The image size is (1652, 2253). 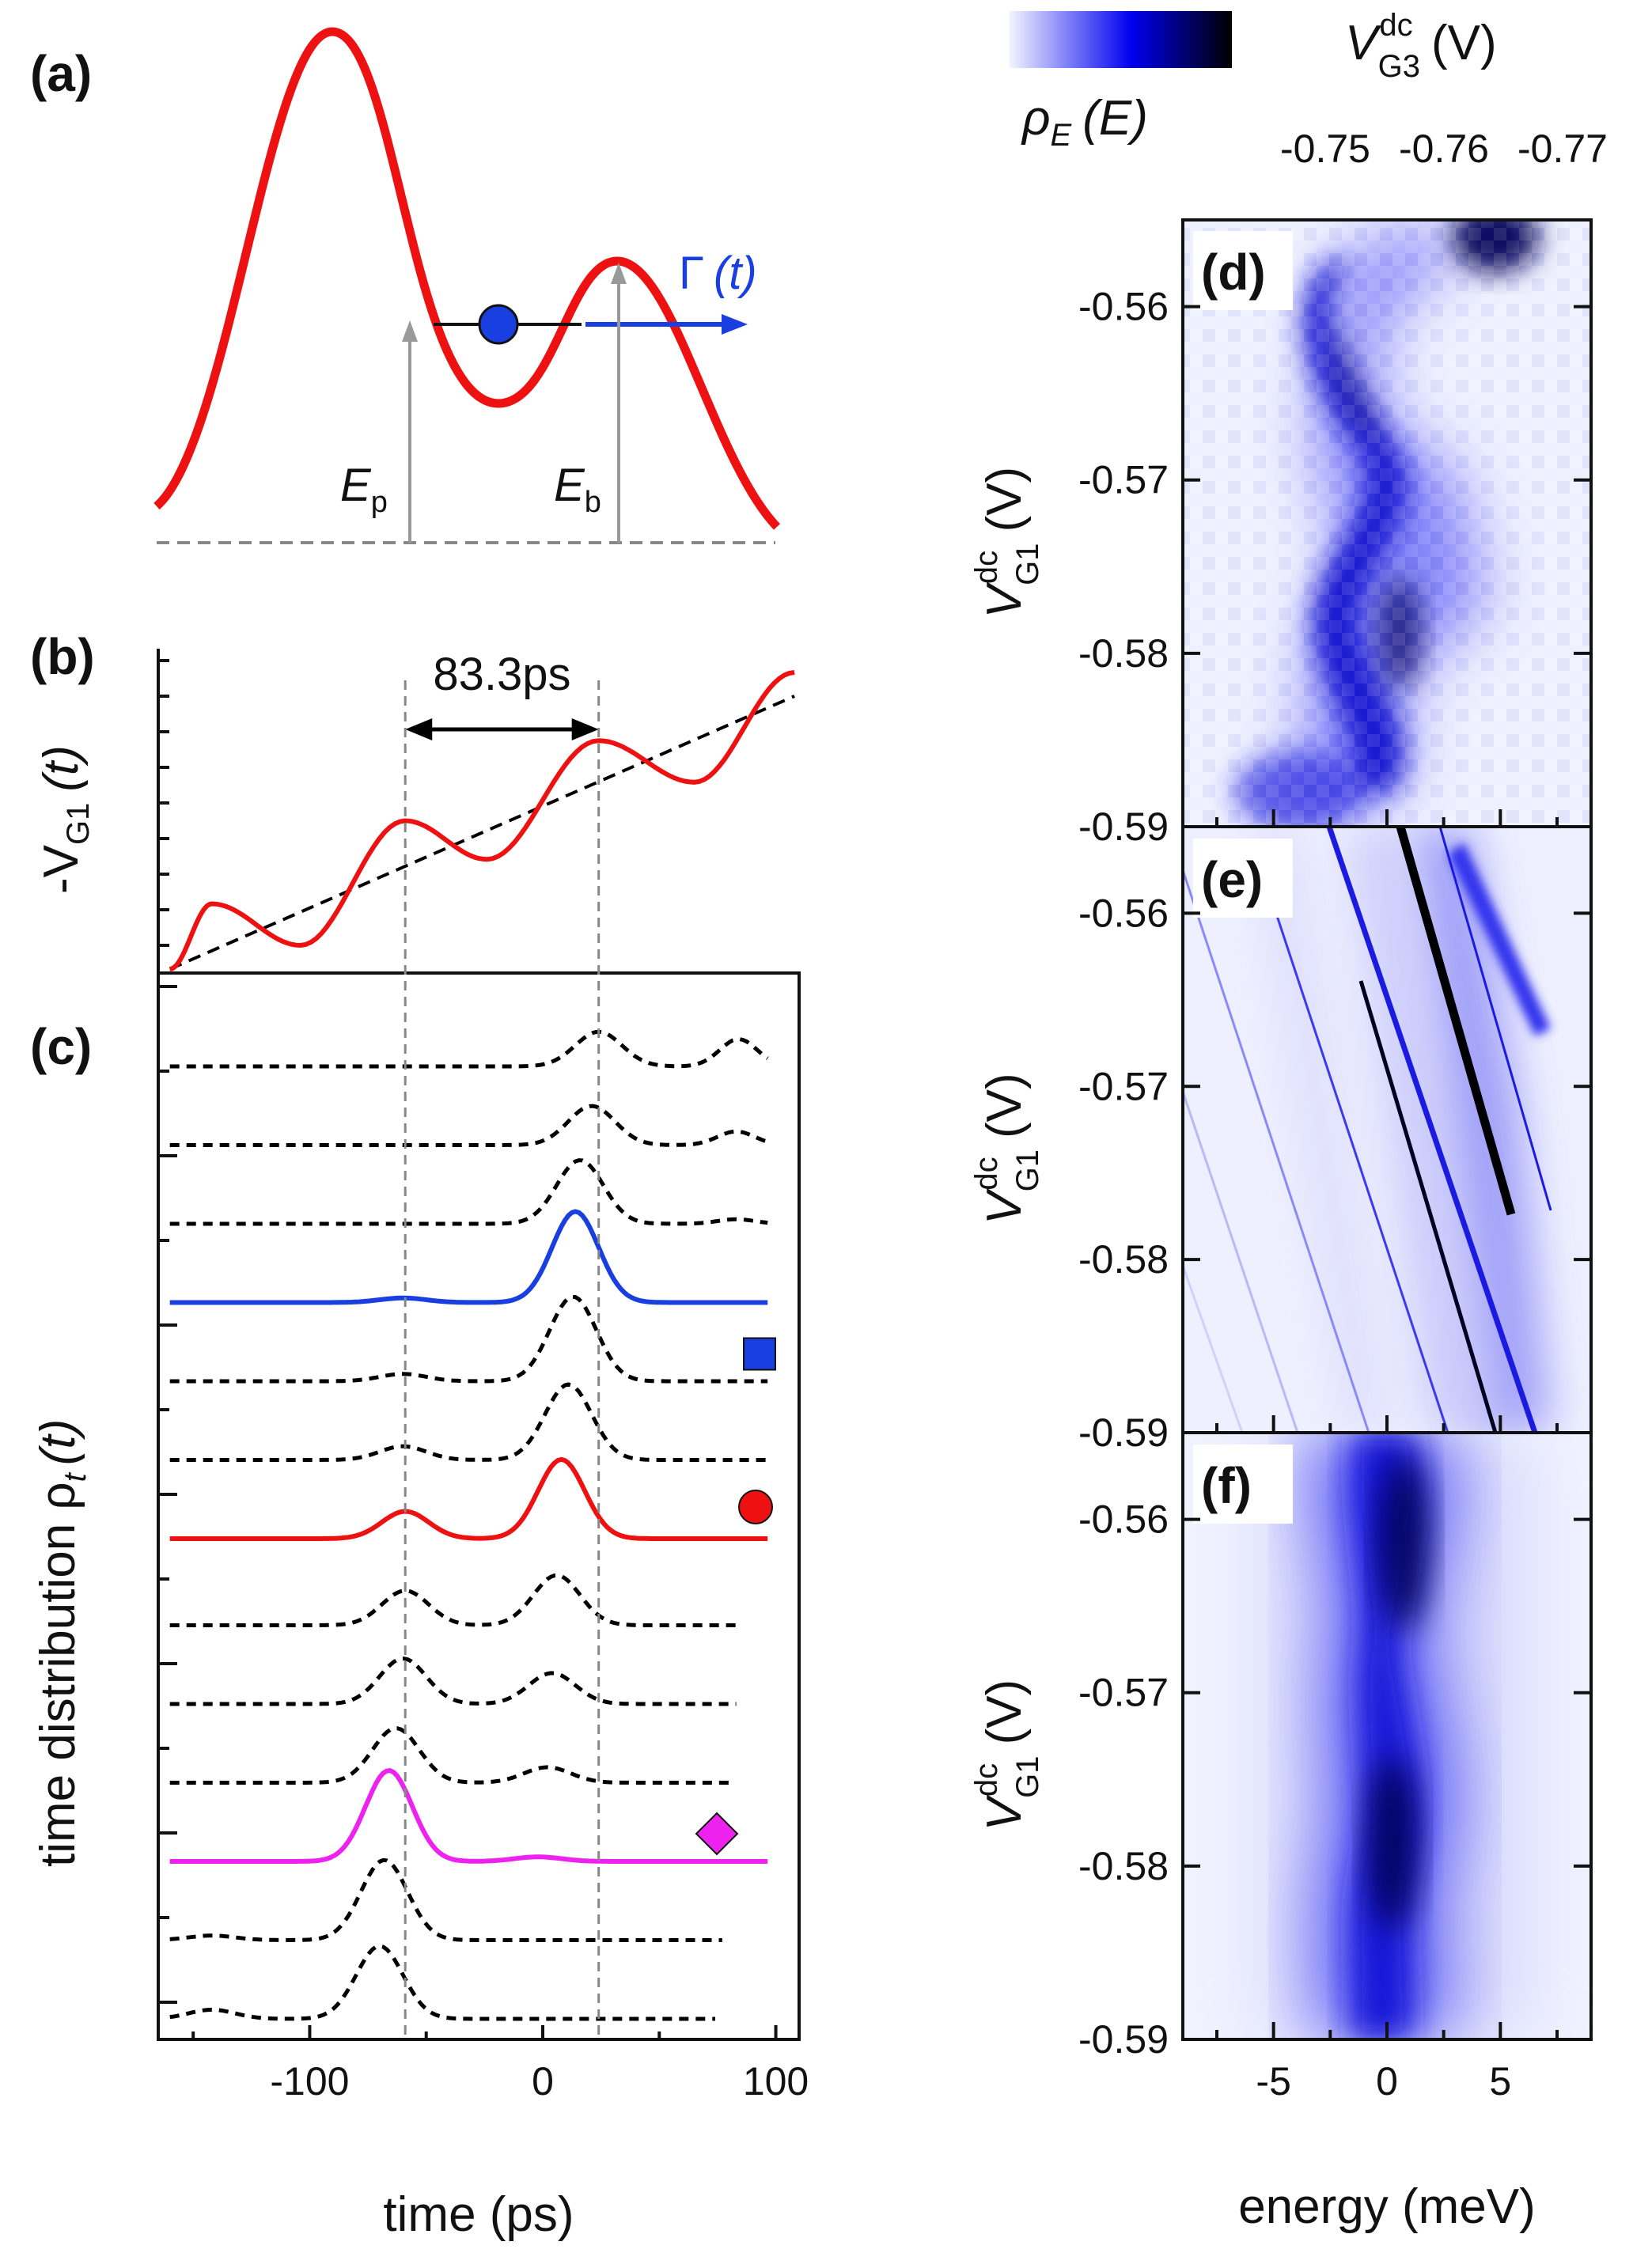 What do you see at coordinates (61, 1046) in the screenshot?
I see `panel-label-c: (c)` at bounding box center [61, 1046].